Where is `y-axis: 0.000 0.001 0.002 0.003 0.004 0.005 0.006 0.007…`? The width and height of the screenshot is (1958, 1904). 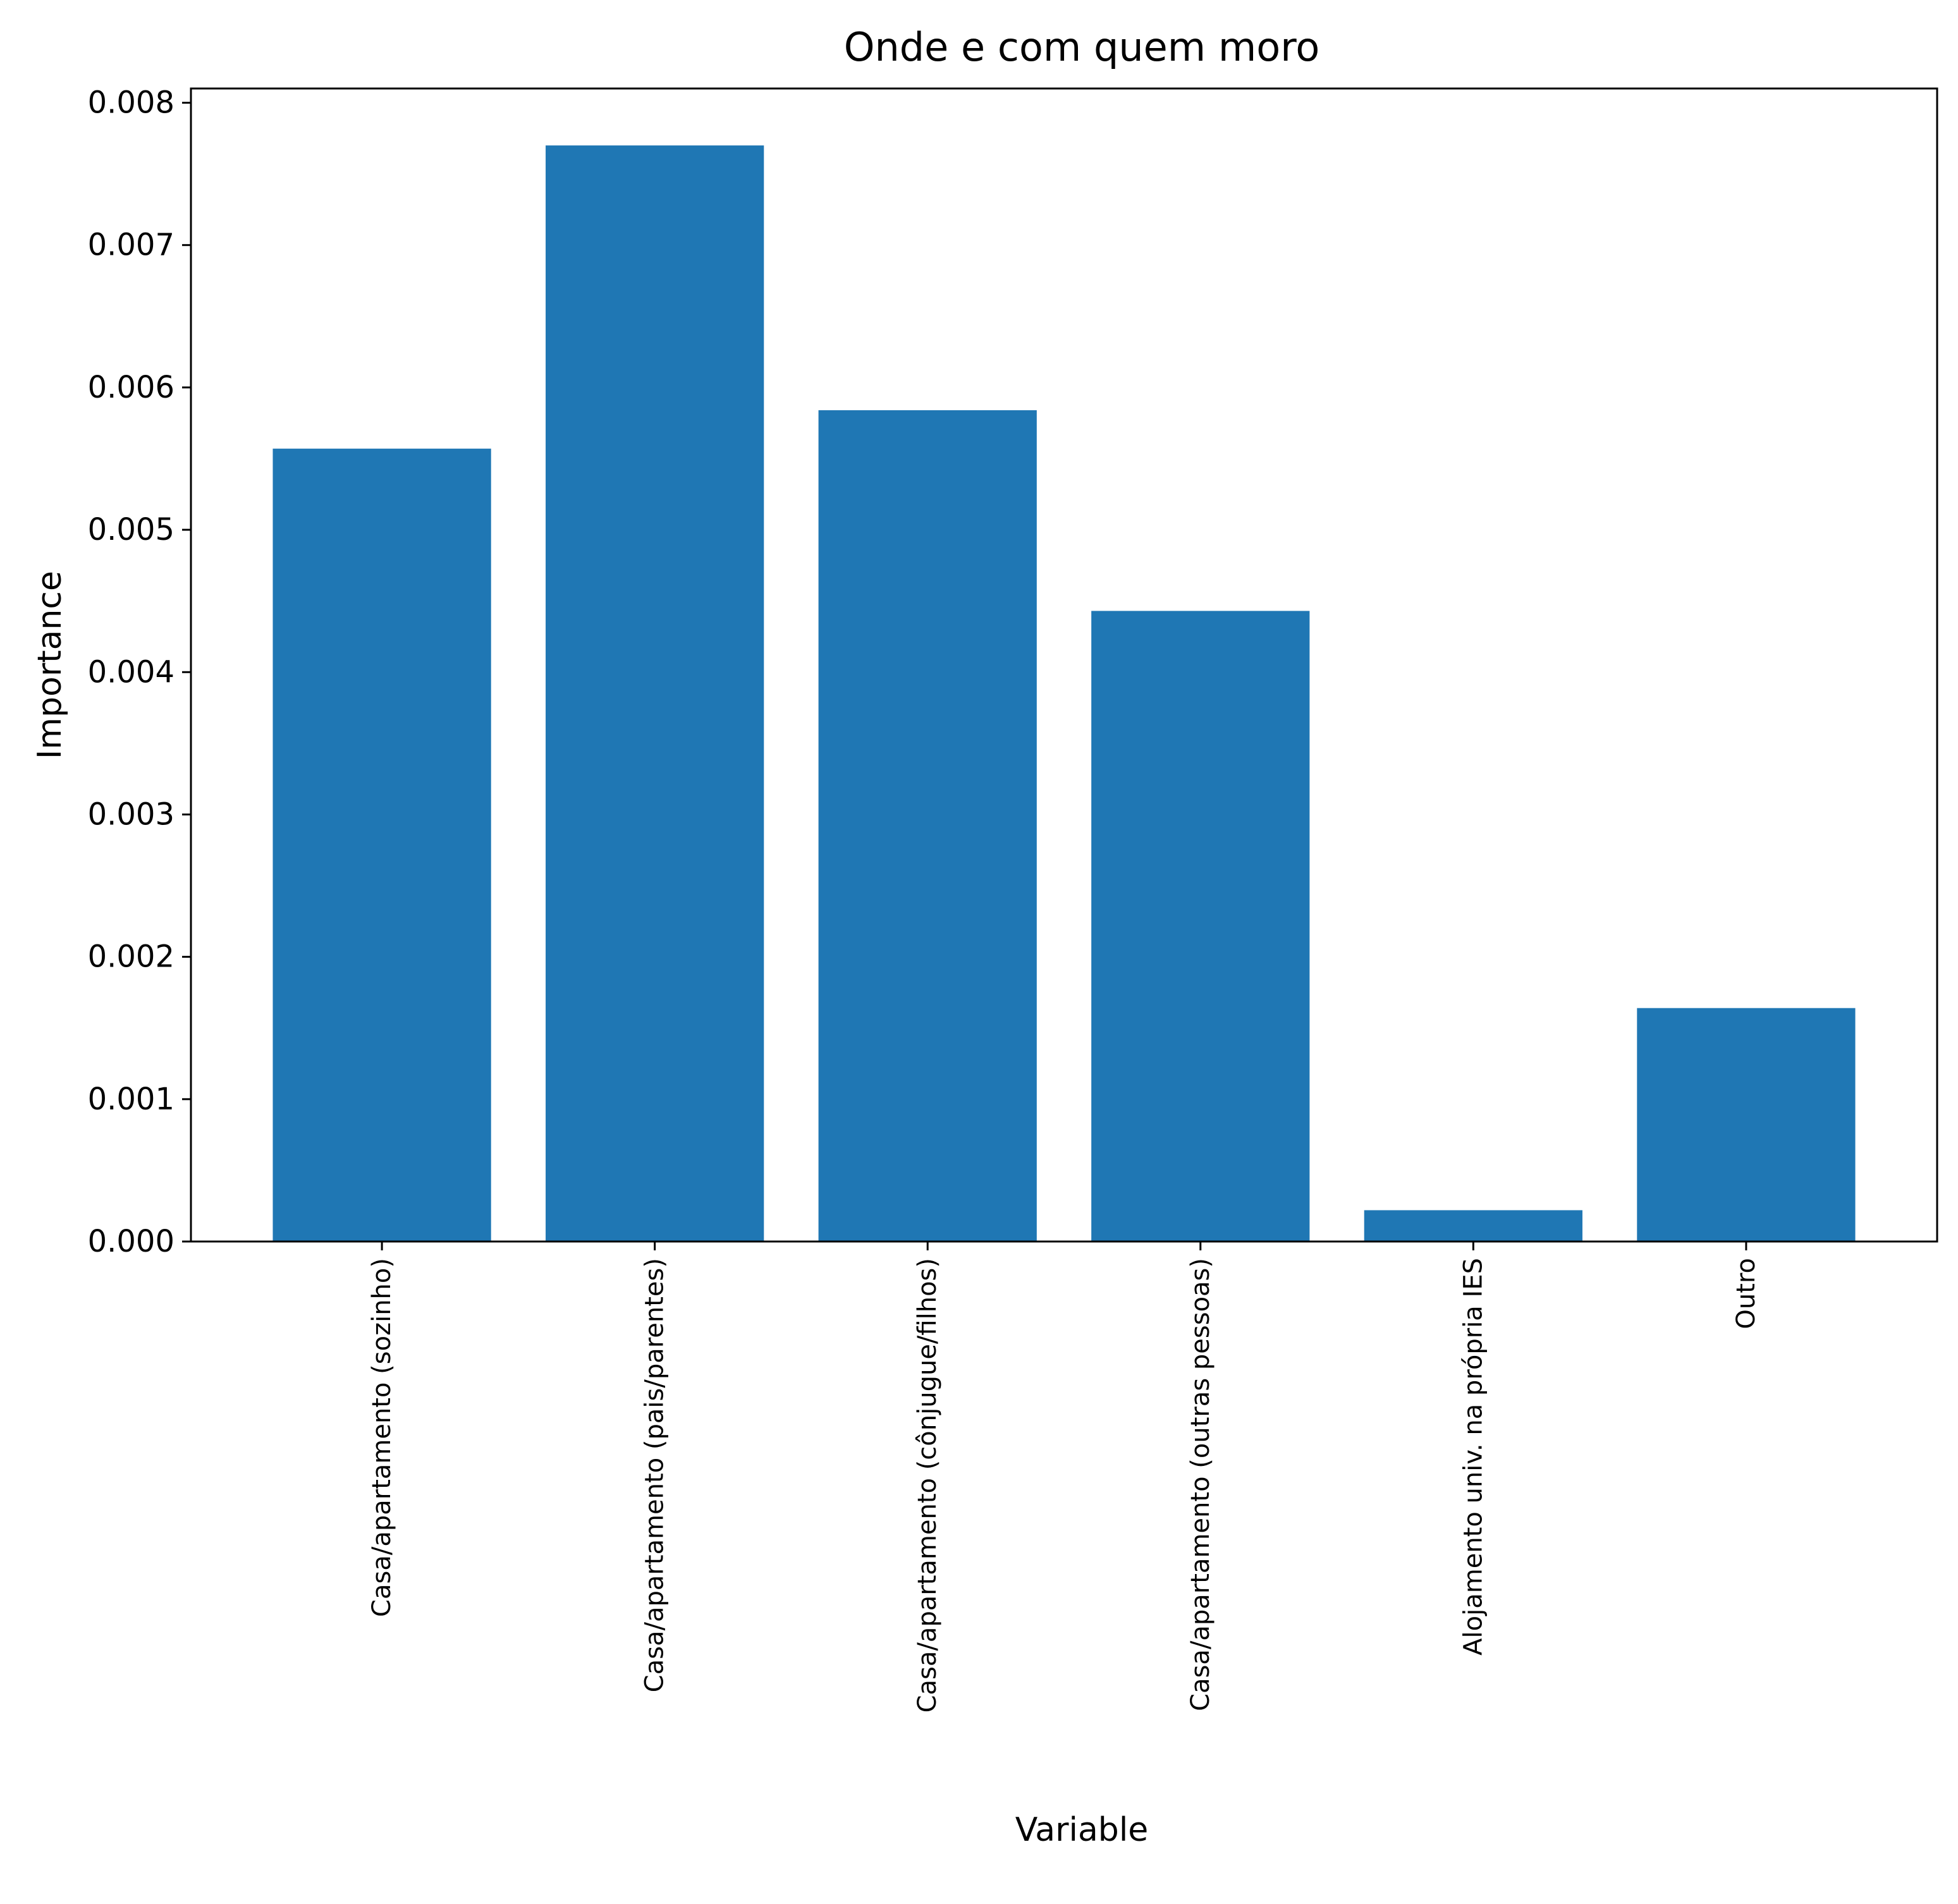
y-axis: 0.000 0.001 0.002 0.003 0.004 0.005 0.006 0.007… is located at coordinates (139, 672).